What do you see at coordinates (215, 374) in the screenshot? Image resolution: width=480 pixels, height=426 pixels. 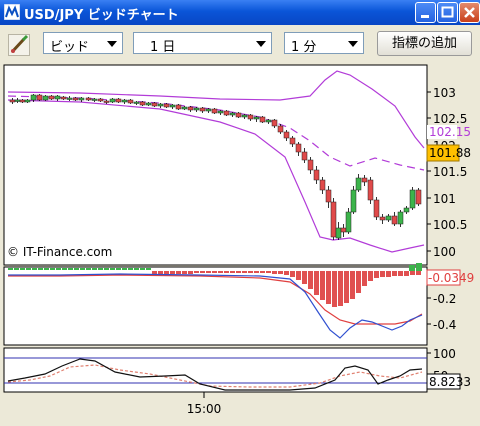 I see `oscillator-line` at bounding box center [215, 374].